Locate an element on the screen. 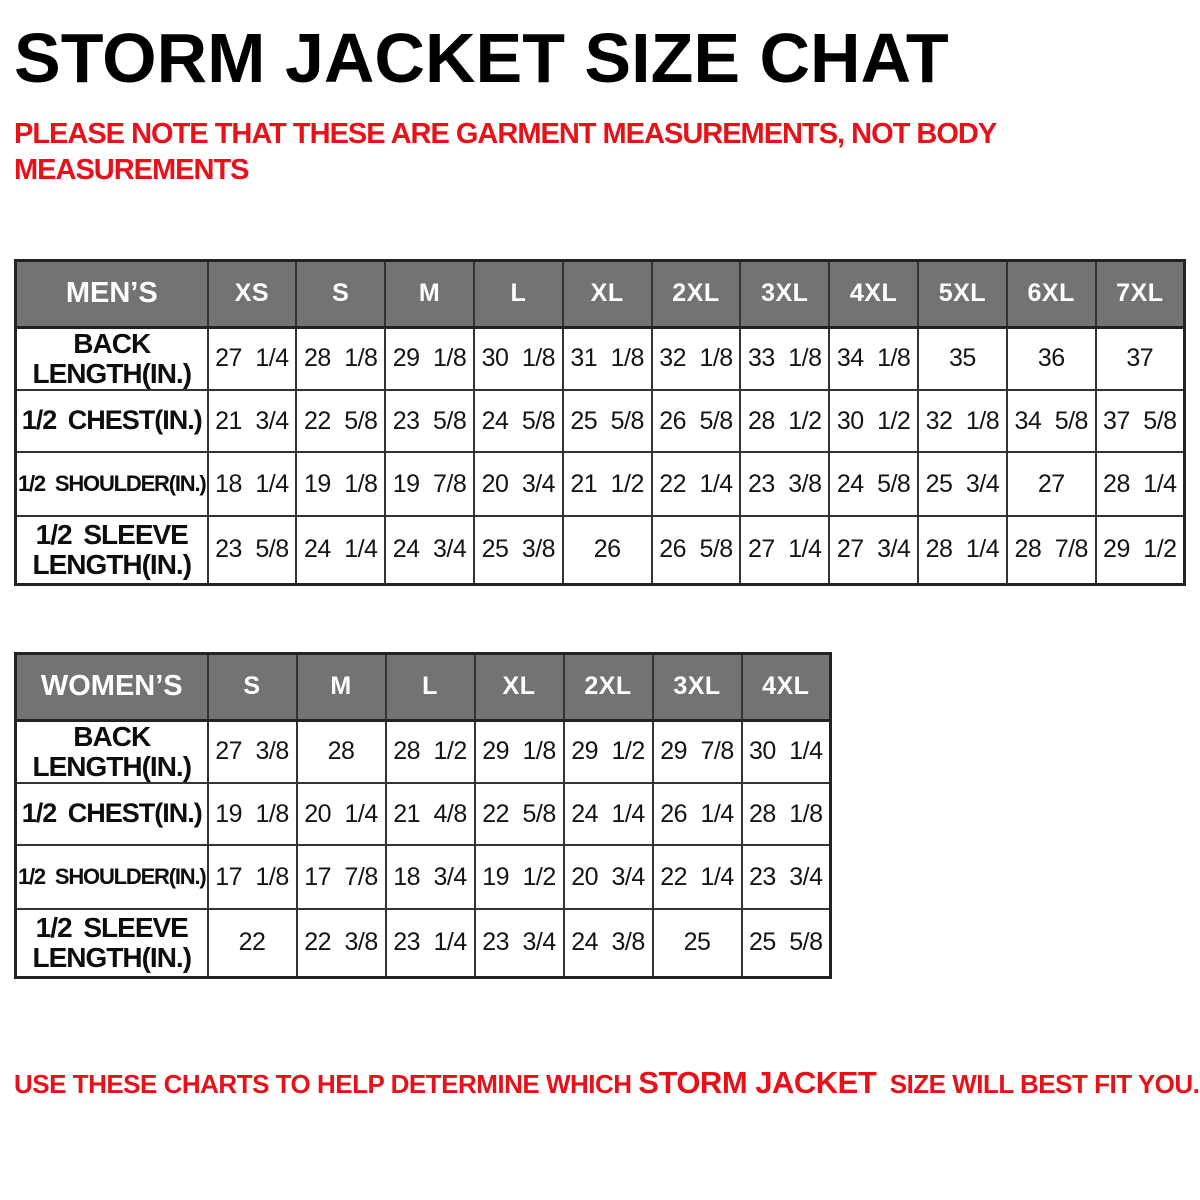  size-column-header: 5XL is located at coordinates (962, 294).